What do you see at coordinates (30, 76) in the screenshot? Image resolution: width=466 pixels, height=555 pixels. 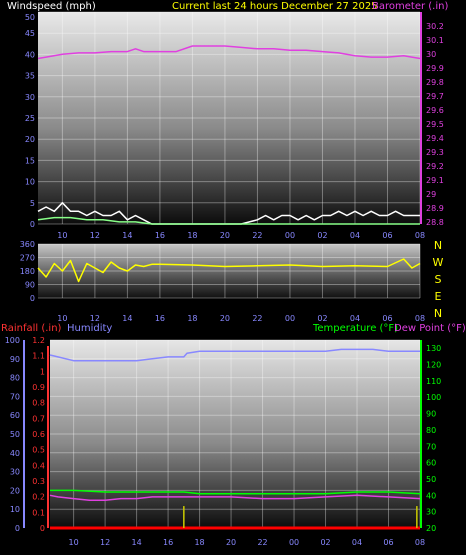 I see `panel1-y-left-tick-label: 35` at bounding box center [30, 76].